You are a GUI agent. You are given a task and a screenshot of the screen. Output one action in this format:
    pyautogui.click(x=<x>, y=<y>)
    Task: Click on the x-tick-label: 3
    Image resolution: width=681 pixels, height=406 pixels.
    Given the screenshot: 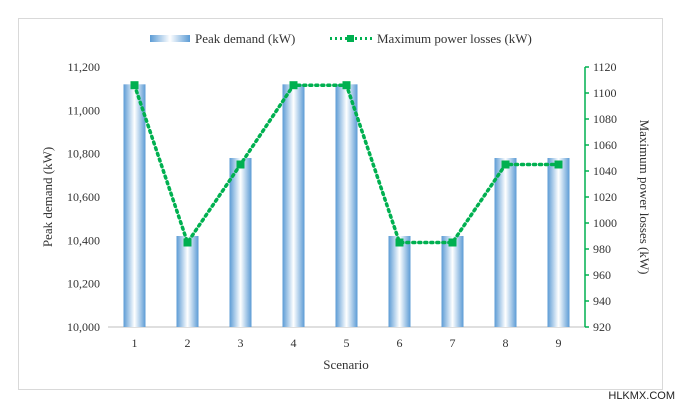 What is the action you would take?
    pyautogui.click(x=241, y=343)
    